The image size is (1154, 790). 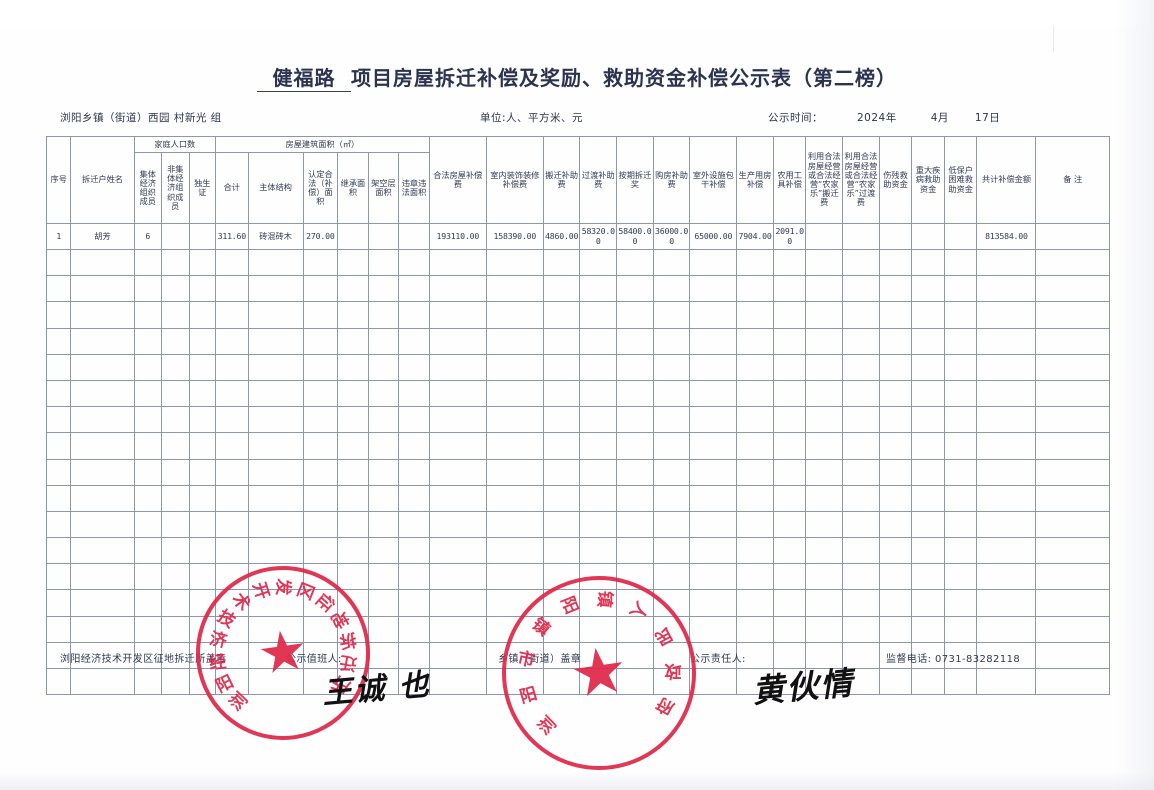 I want to click on cell-11: 193110.00, so click(x=457, y=236).